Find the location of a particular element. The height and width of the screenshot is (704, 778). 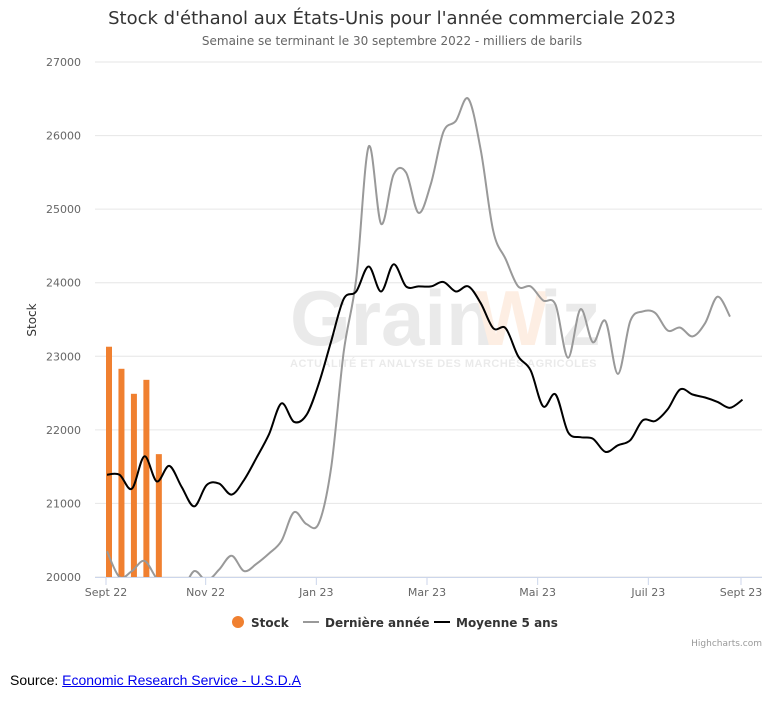

legend-stock-marker is located at coordinates (238, 622).